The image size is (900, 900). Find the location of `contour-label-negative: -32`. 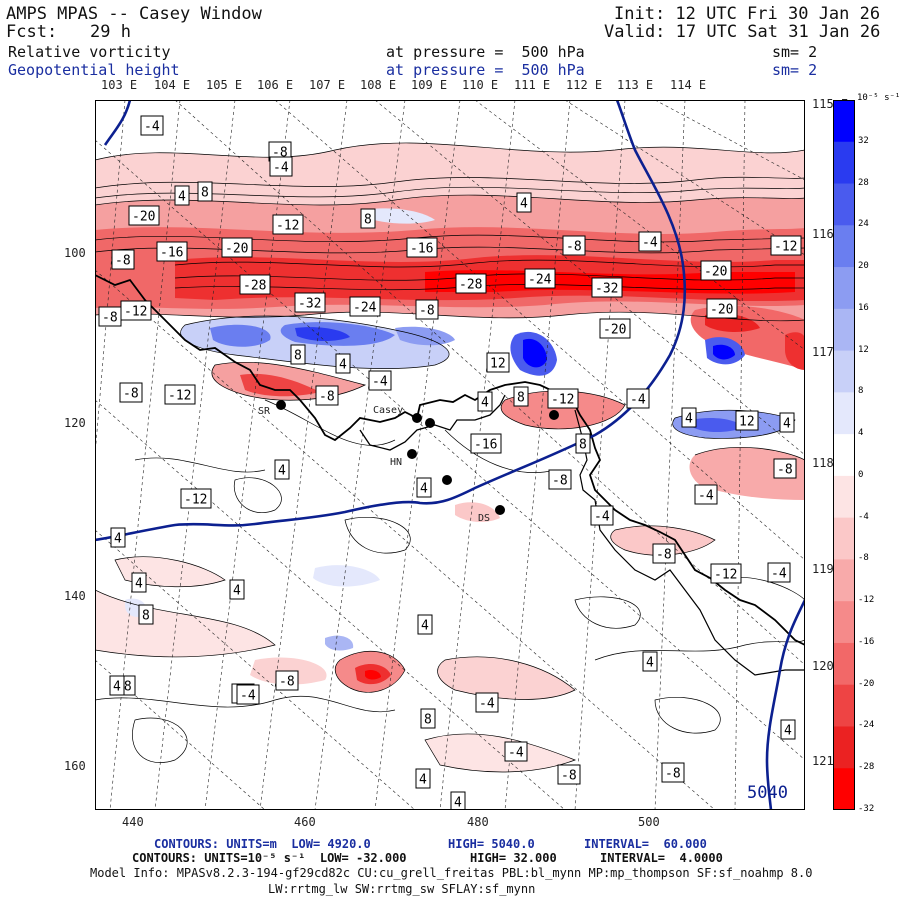

contour-label-negative: -32 is located at coordinates (310, 302).